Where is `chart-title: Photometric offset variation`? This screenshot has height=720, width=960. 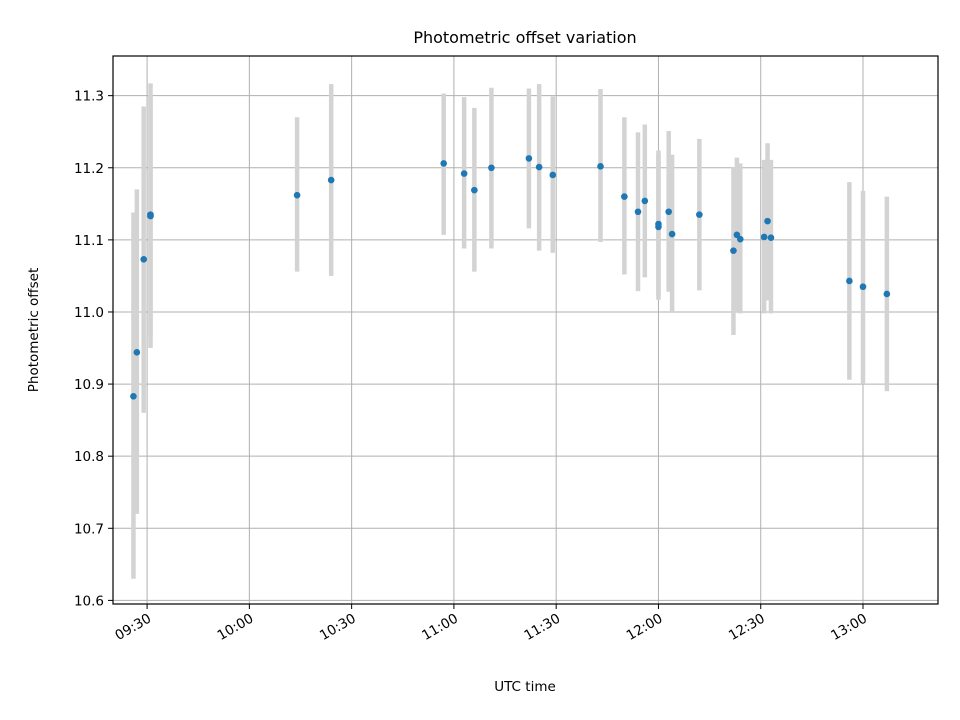 chart-title: Photometric offset variation is located at coordinates (524, 37).